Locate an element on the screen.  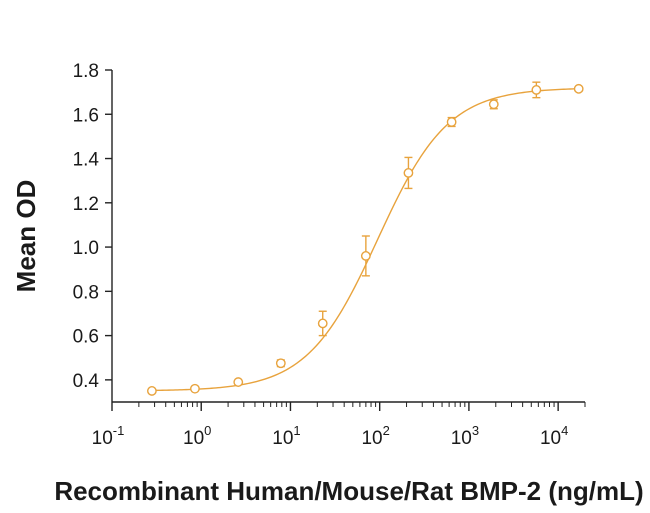
x-tick-label: 10³ is located at coordinates (465, 436).